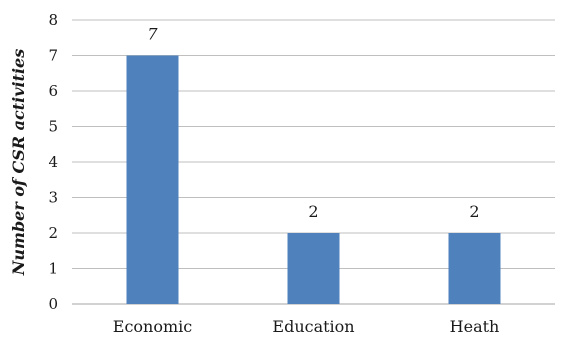 The image size is (562, 342). I want to click on y-tick-label-0: 0, so click(53, 304).